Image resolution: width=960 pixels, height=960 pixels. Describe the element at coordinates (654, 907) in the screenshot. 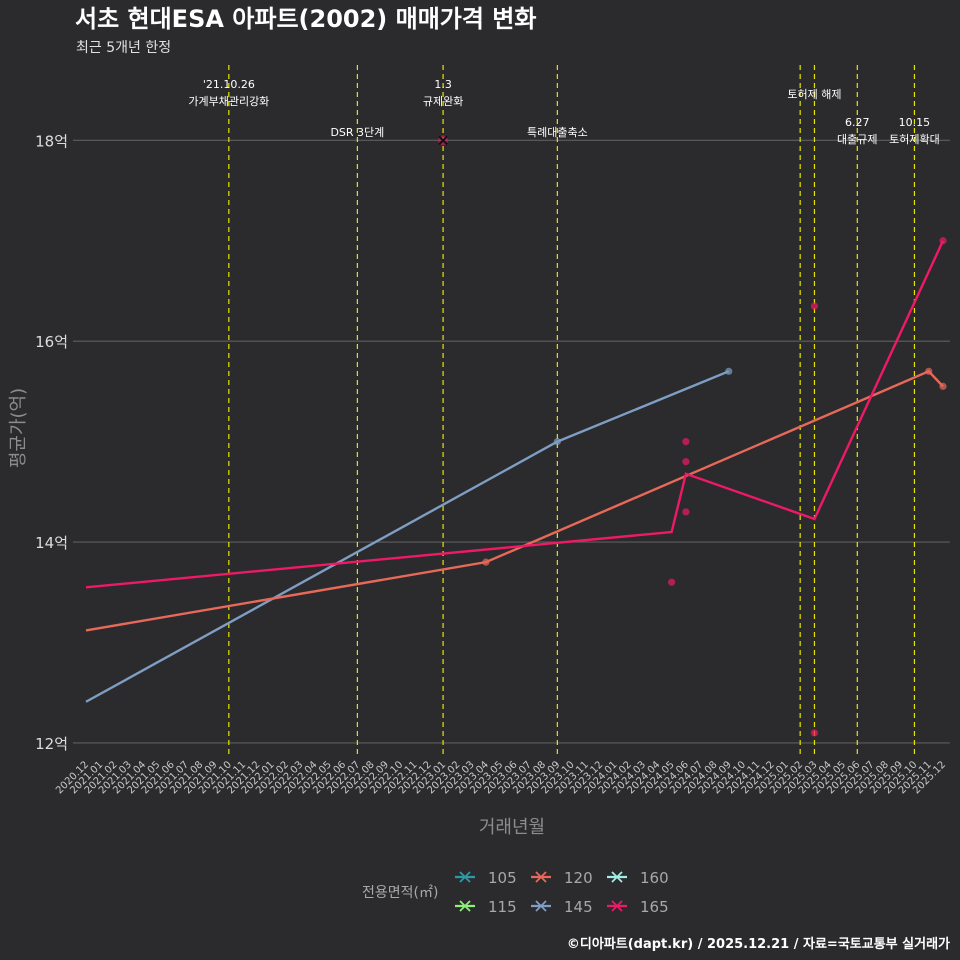

I see `legend-label-165: 165` at that location.